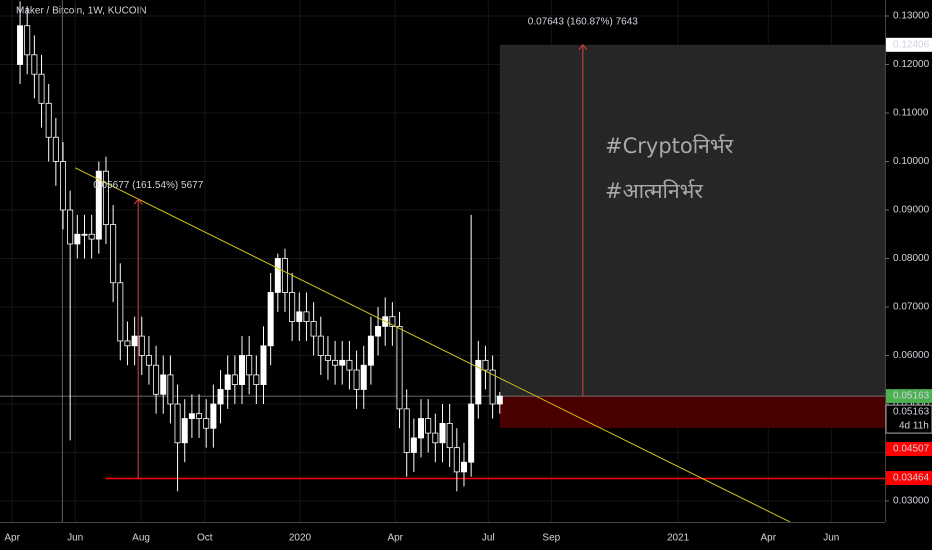 The height and width of the screenshot is (550, 932). I want to click on x-tick-label: Oct, so click(205, 538).